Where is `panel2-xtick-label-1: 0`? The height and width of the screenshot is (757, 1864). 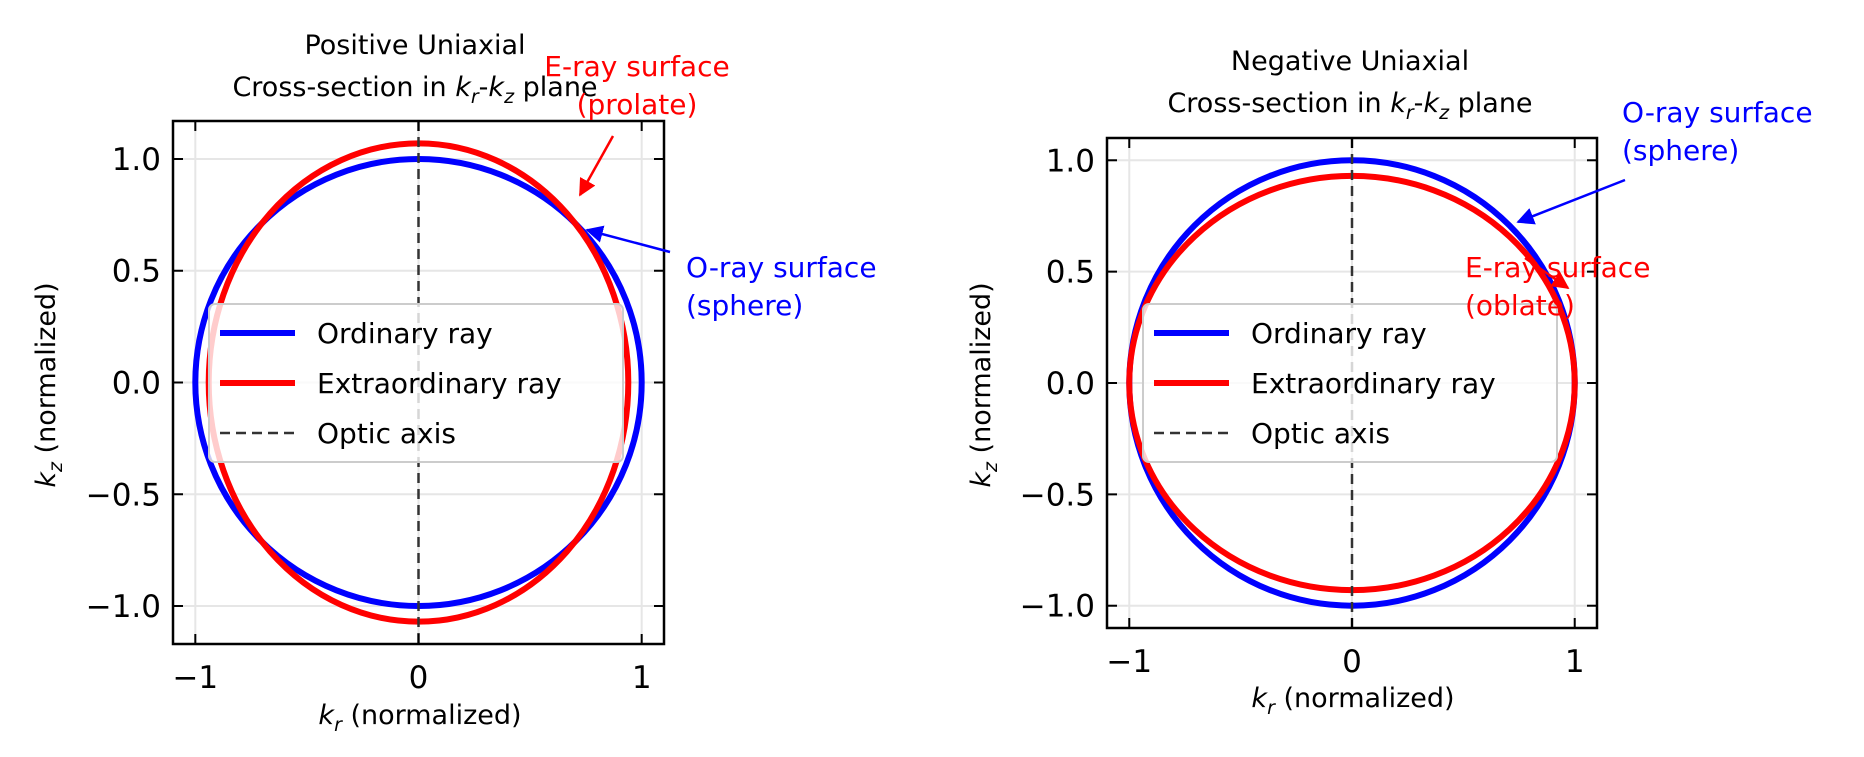 panel2-xtick-label-1: 0 is located at coordinates (1352, 662).